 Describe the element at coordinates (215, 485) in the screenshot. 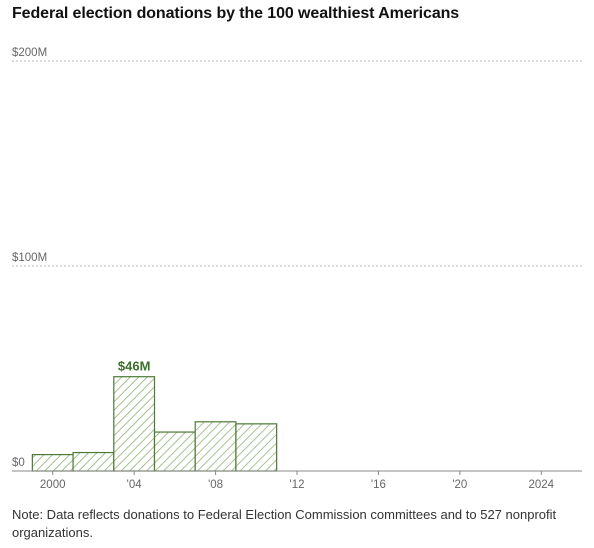

I see `x-tick-label: '08` at that location.